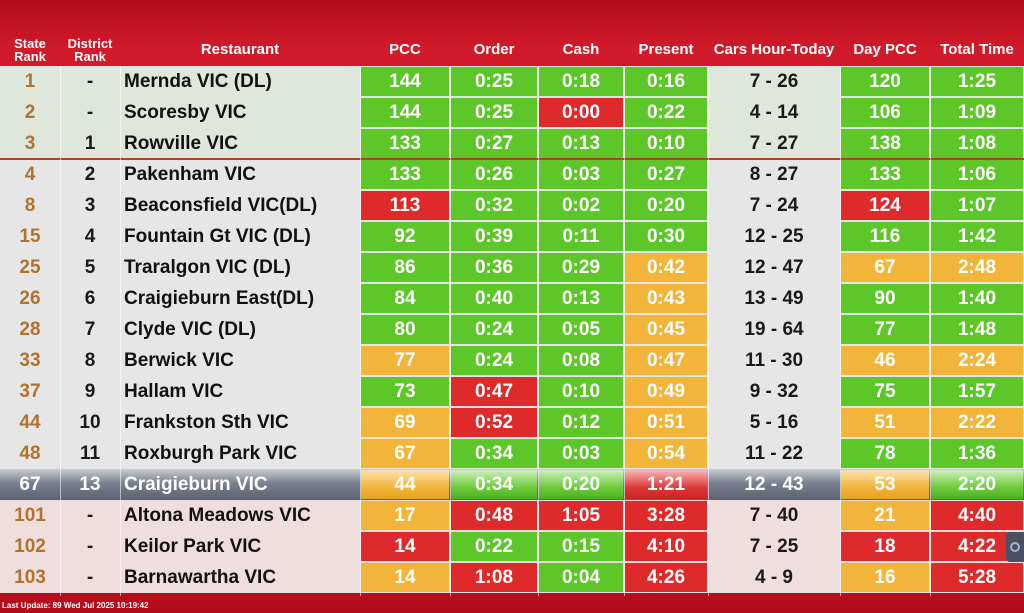 Image resolution: width=1024 pixels, height=613 pixels. What do you see at coordinates (405, 329) in the screenshot?
I see `cell-pcc: 80` at bounding box center [405, 329].